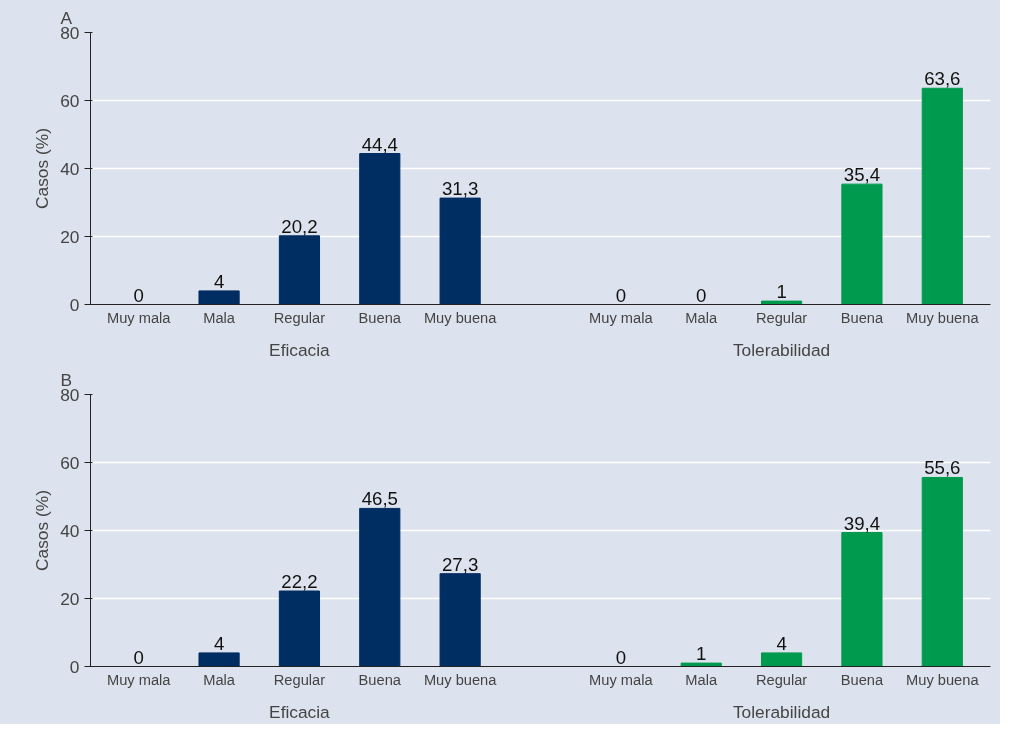 This screenshot has height=748, width=1031. Describe the element at coordinates (299, 582) in the screenshot. I see `data-label: 22,2` at that location.